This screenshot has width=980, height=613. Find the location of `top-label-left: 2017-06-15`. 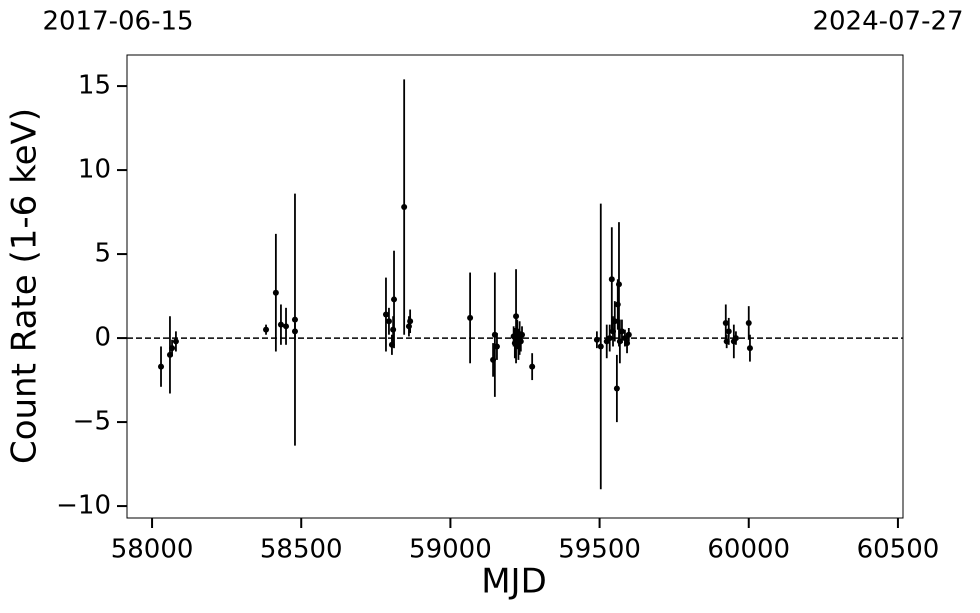

top-label-left: 2017-06-15 is located at coordinates (117, 22).